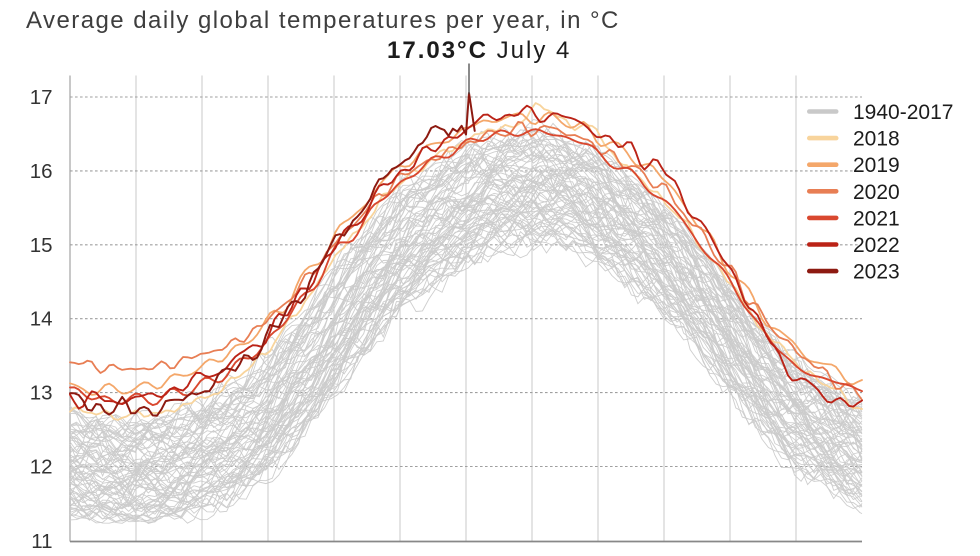 This screenshot has height=556, width=980. Describe the element at coordinates (876, 165) in the screenshot. I see `svg-text: 2019` at that location.